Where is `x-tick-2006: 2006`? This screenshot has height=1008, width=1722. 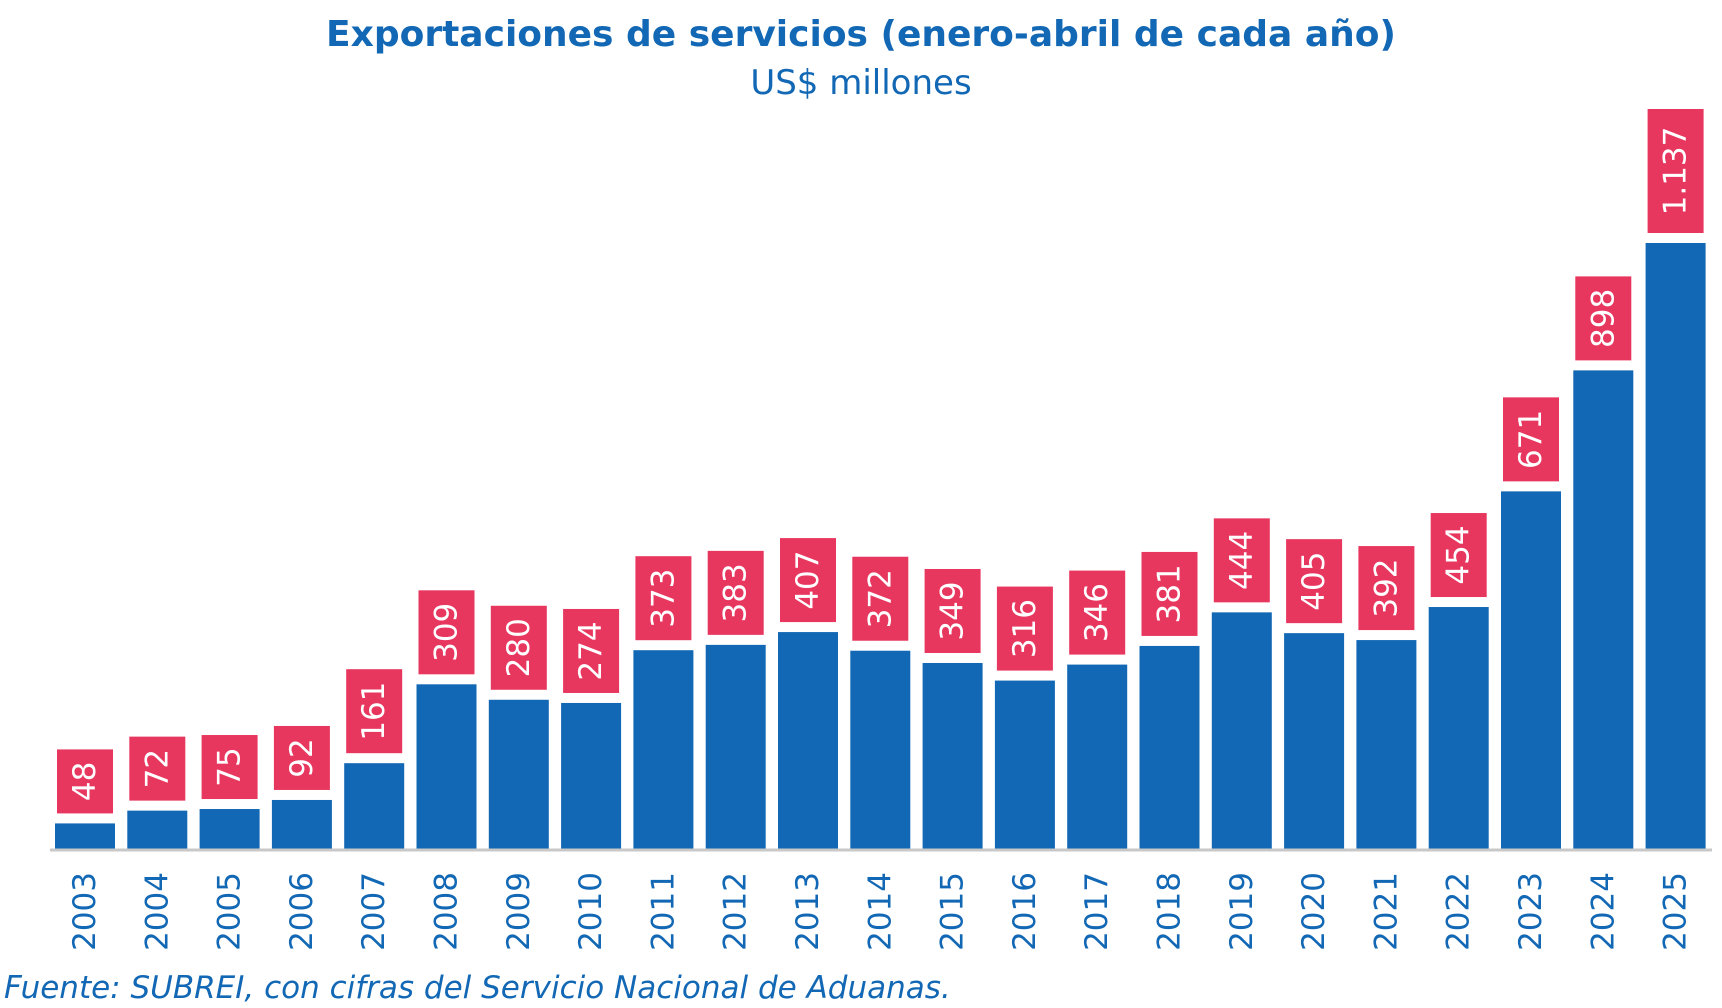
x-tick-2006: 2006 is located at coordinates (302, 911).